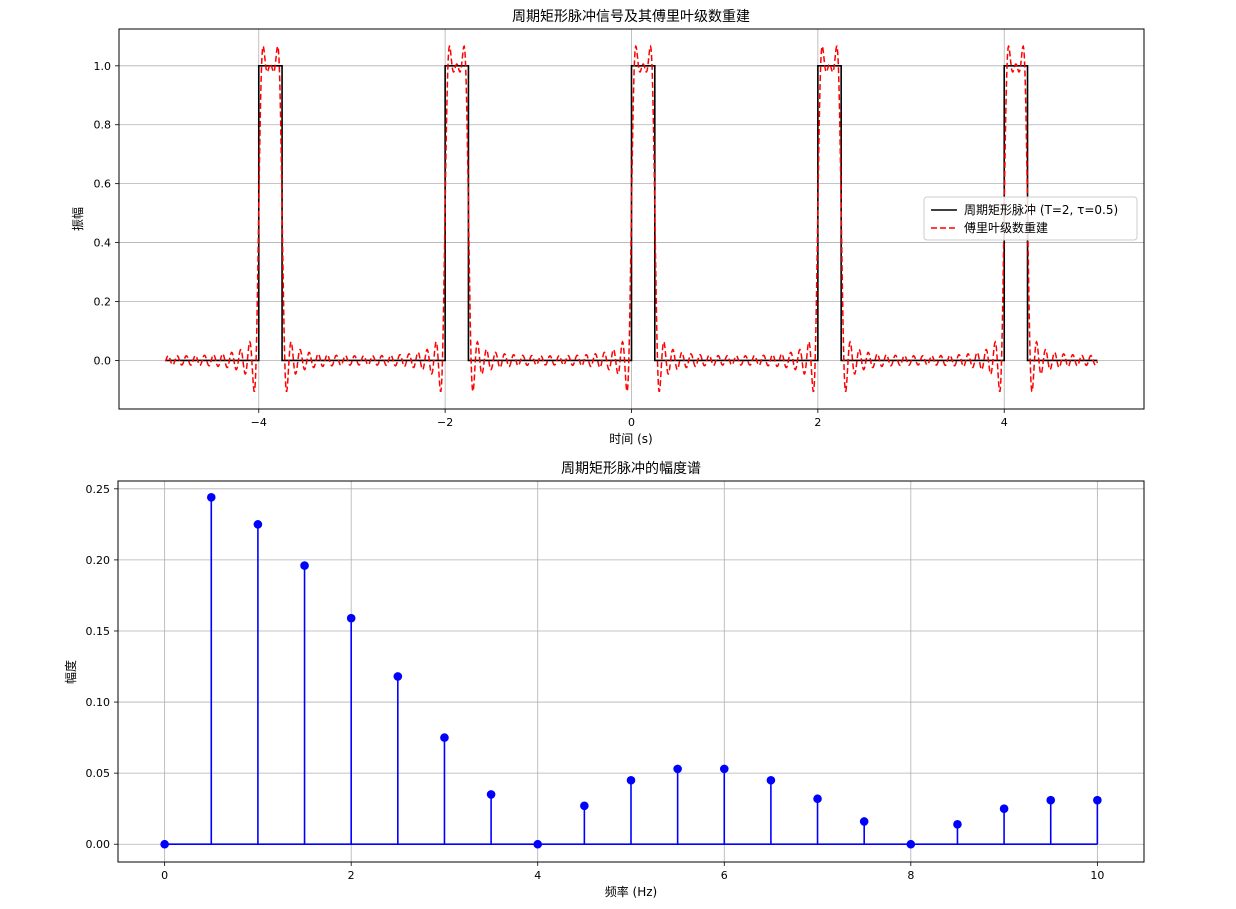  I want to click on y-axis-label: 幅度, so click(70, 672).